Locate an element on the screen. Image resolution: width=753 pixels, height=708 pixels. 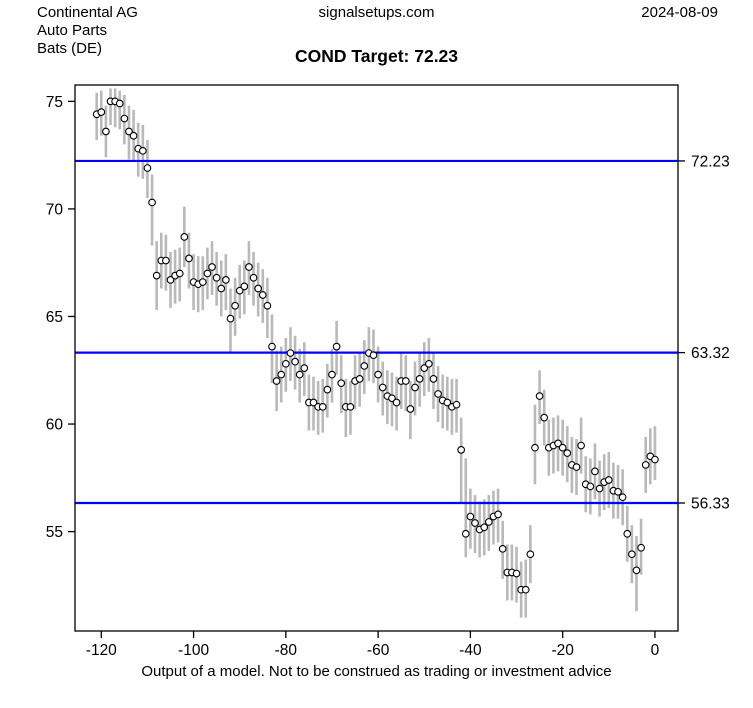
y-tick-label: 55 is located at coordinates (54, 532).